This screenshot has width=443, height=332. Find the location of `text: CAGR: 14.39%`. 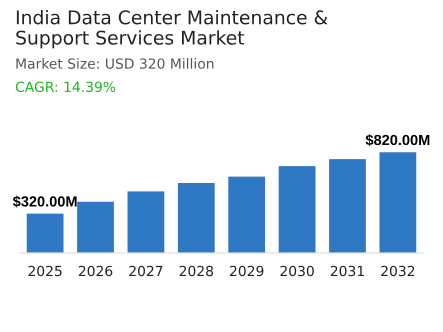

text: CAGR: 14.39% is located at coordinates (66, 87).